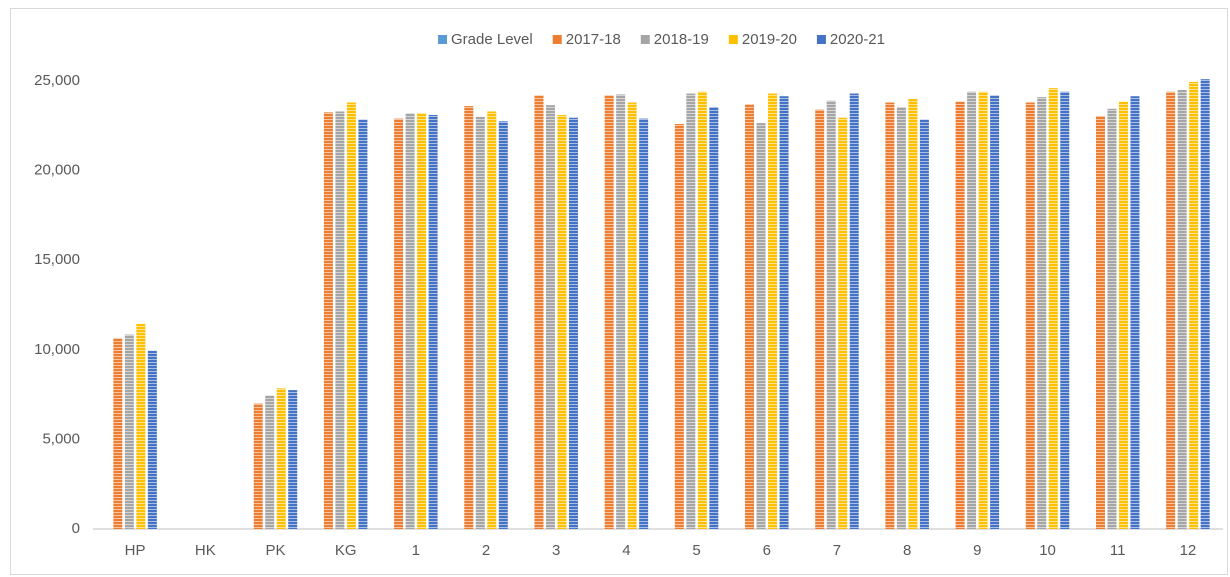 The image size is (1230, 577). Describe the element at coordinates (492, 39) in the screenshot. I see `legend-label: Grade Level` at that location.